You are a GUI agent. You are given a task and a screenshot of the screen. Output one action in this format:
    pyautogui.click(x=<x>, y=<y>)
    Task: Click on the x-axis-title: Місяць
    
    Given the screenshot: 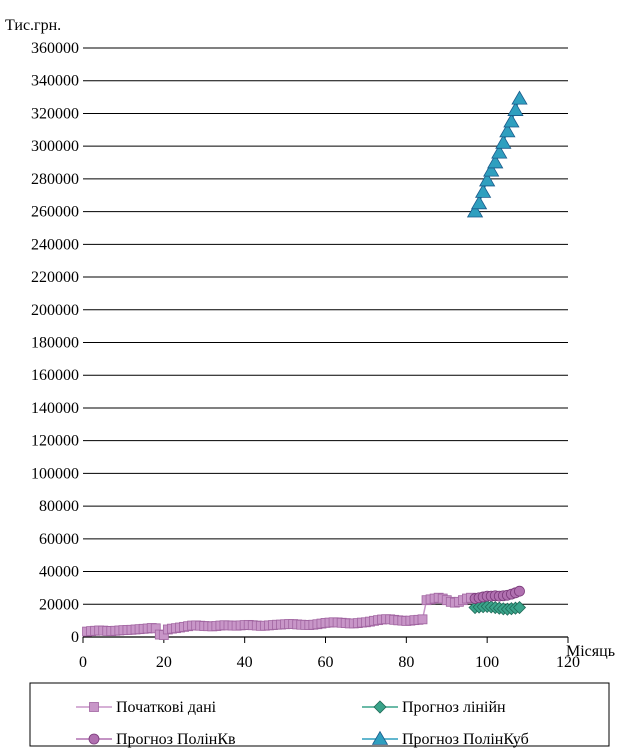 What is the action you would take?
    pyautogui.click(x=590, y=651)
    